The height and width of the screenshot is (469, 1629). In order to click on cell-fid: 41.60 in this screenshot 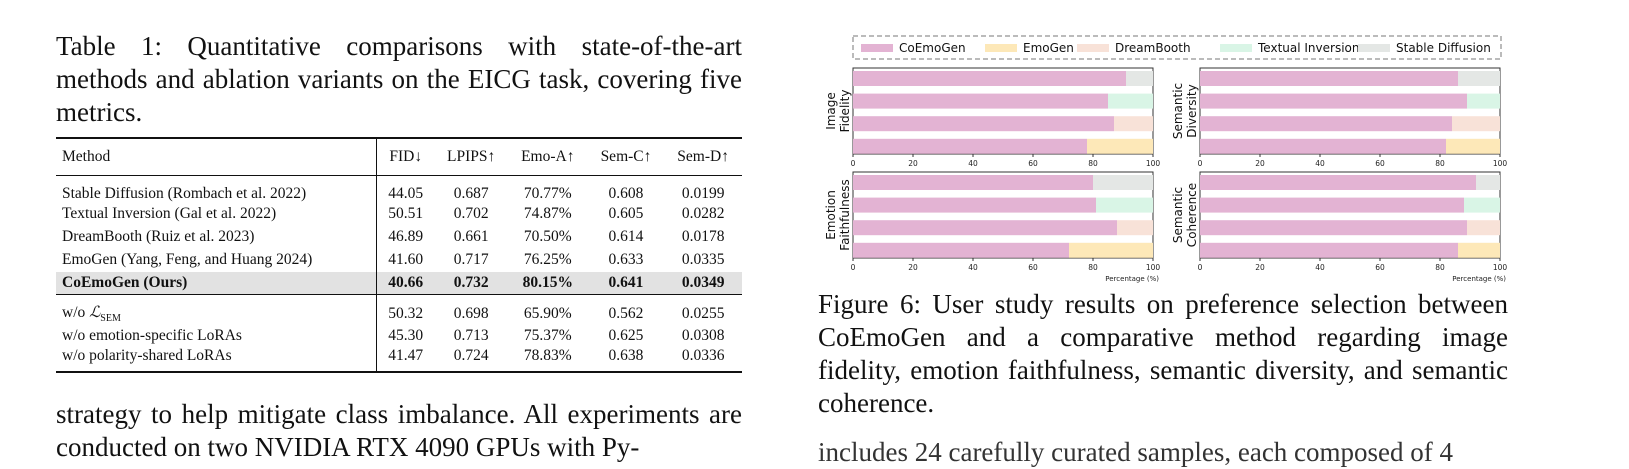, I will do `click(406, 259)`.